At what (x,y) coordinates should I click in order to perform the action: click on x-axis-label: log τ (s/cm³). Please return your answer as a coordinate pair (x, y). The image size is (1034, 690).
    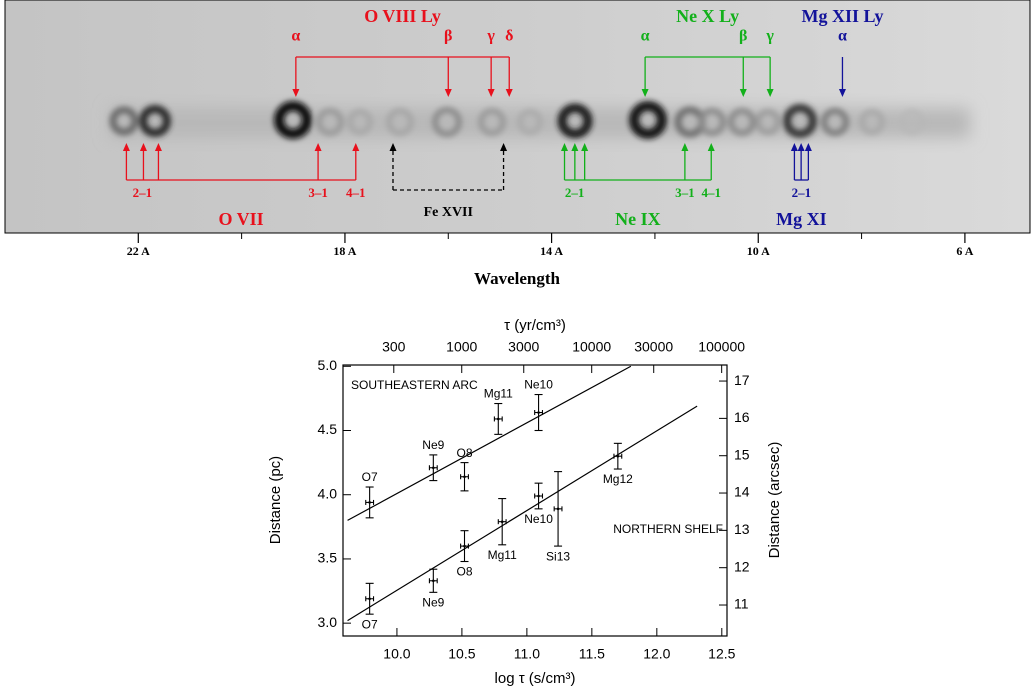
    Looking at the image, I should click on (535, 678).